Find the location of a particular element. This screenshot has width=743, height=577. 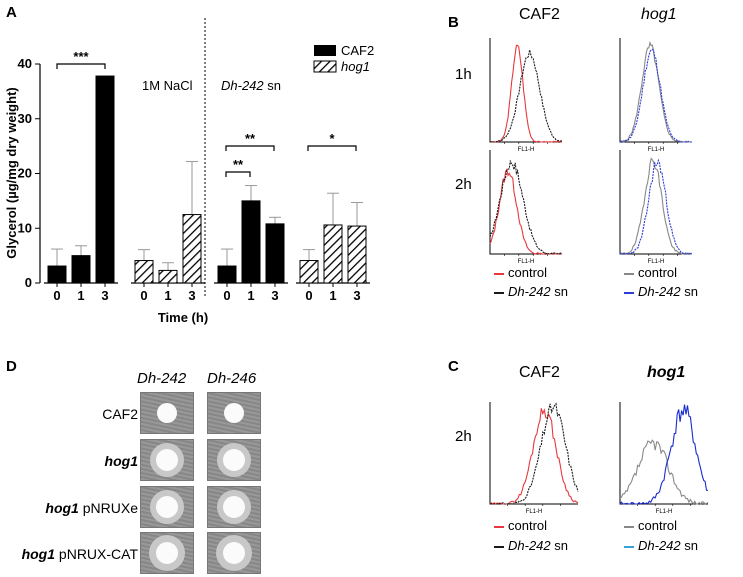

sig-bracket-hog1-dh is located at coordinates (332, 148).